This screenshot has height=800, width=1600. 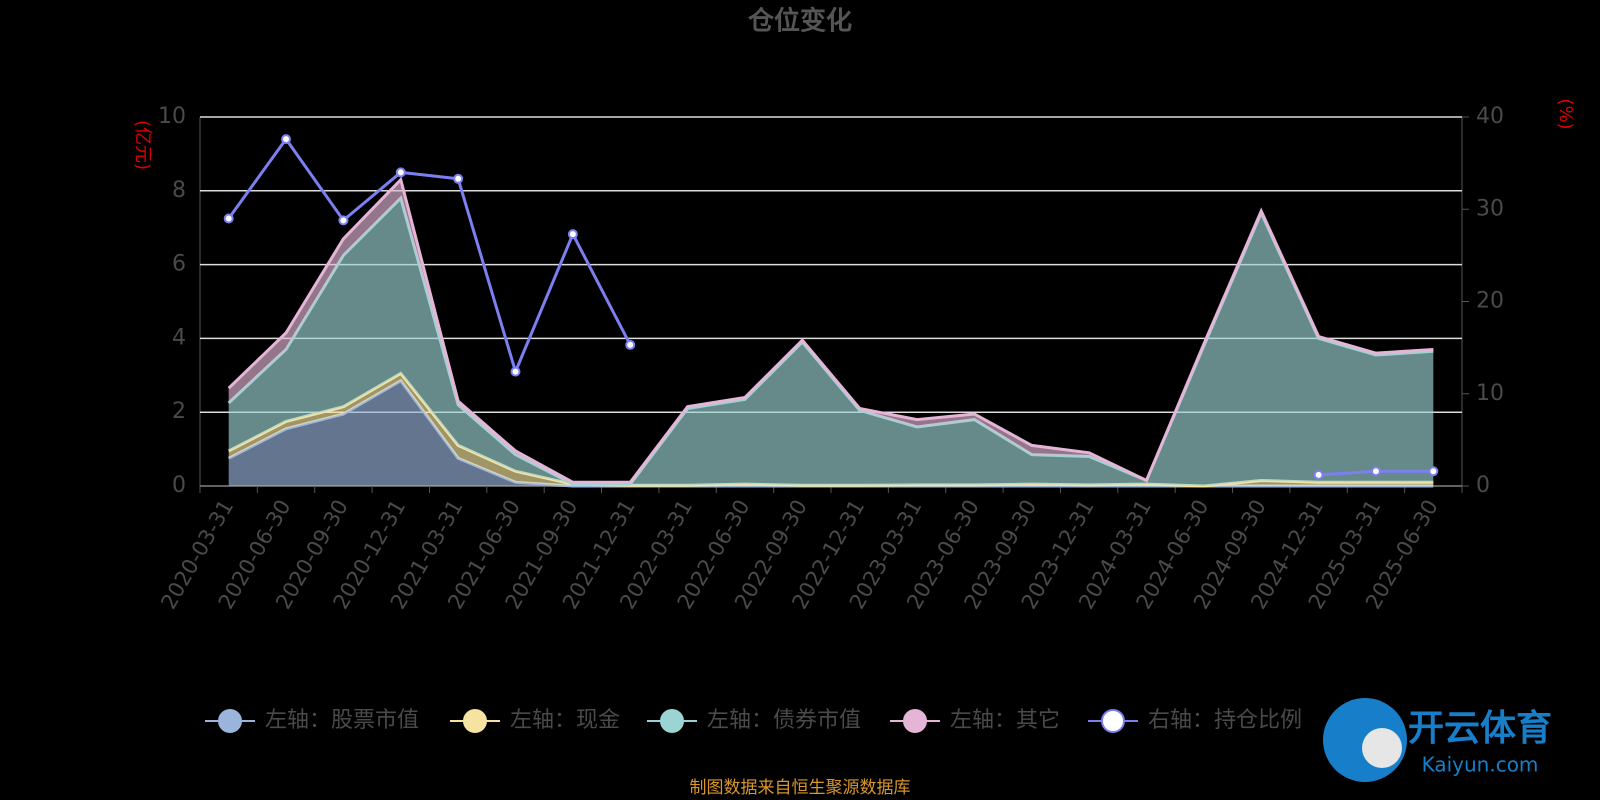 What do you see at coordinates (1490, 301) in the screenshot?
I see `y2-tick-label: 20` at bounding box center [1490, 301].